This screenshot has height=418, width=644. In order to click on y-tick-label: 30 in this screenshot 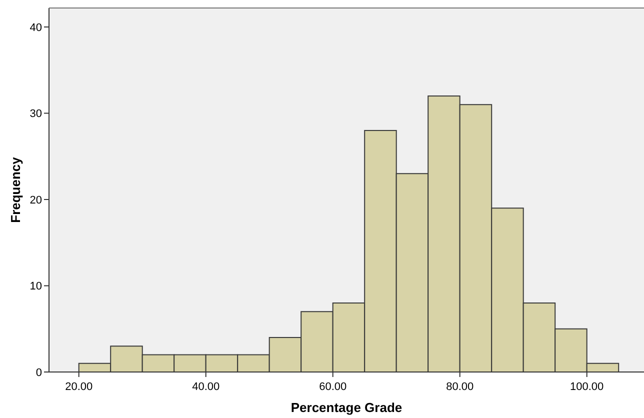, I will do `click(36, 114)`.